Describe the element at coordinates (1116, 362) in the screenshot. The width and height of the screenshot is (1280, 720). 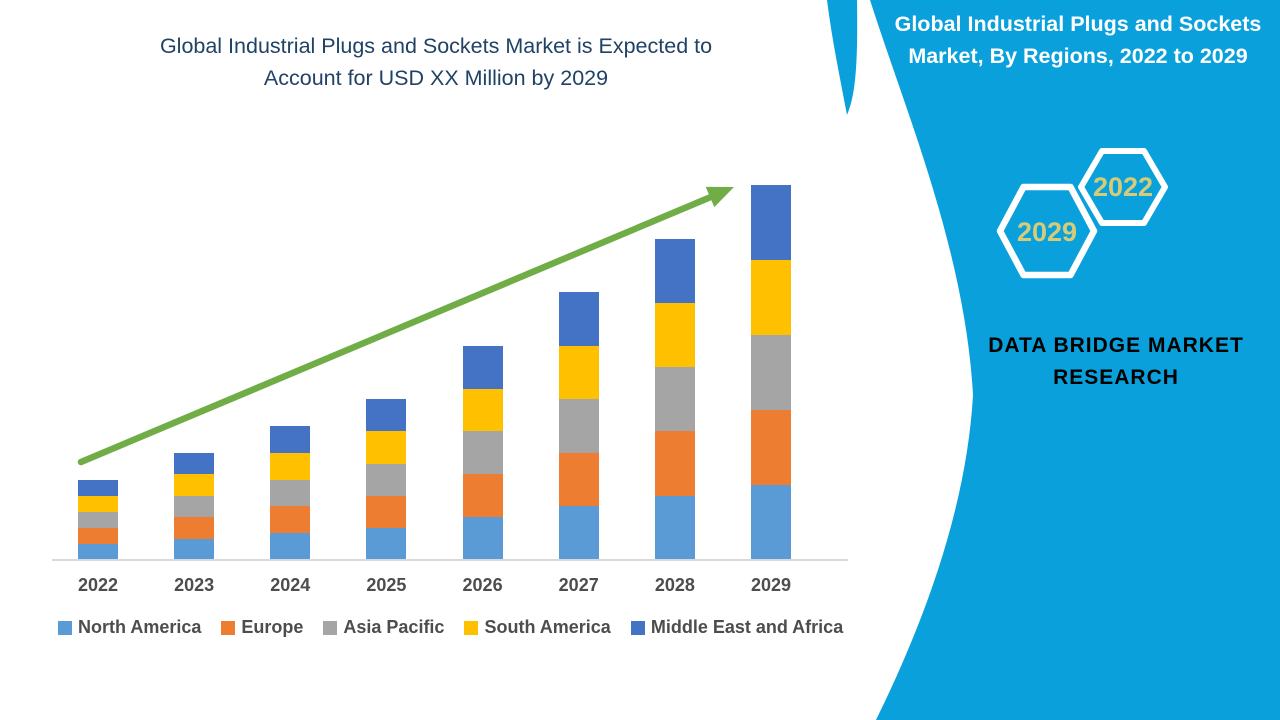
I see `brand-name: DATA BRIDGE MARKET RESEARCH` at that location.